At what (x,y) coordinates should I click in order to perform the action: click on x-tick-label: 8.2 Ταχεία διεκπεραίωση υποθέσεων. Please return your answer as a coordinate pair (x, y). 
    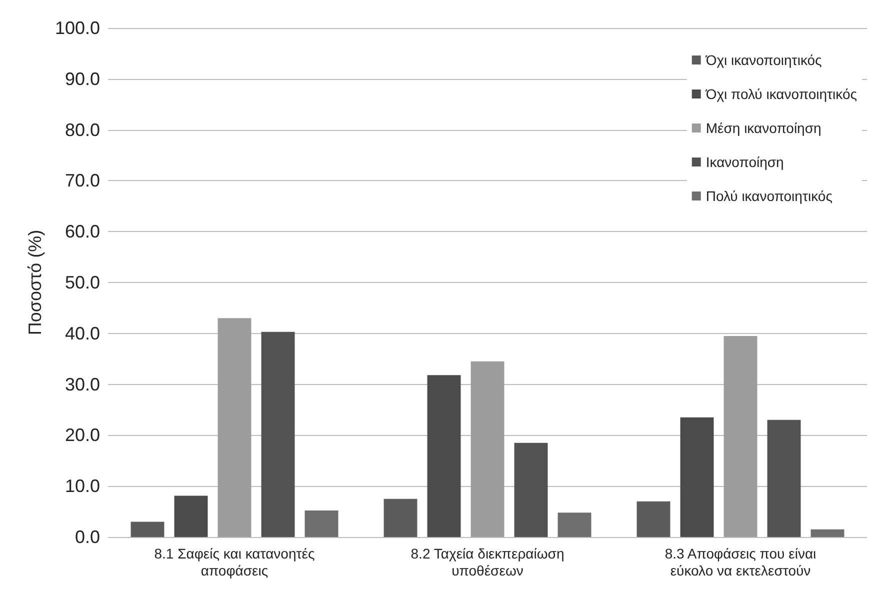
    Looking at the image, I should click on (487, 562).